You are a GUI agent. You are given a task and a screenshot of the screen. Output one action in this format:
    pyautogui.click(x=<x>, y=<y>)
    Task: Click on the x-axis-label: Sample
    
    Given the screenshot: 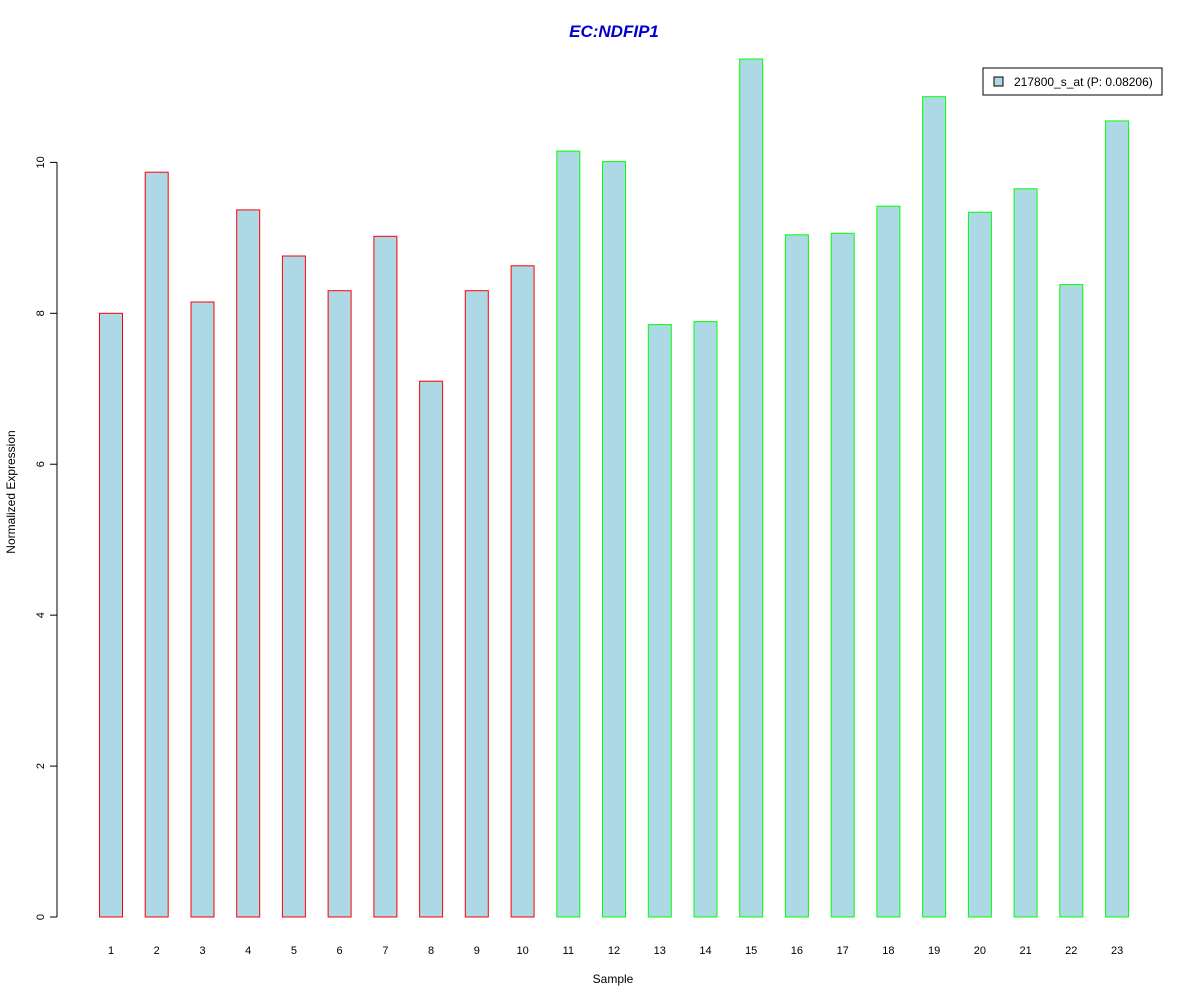 What is the action you would take?
    pyautogui.click(x=613, y=979)
    